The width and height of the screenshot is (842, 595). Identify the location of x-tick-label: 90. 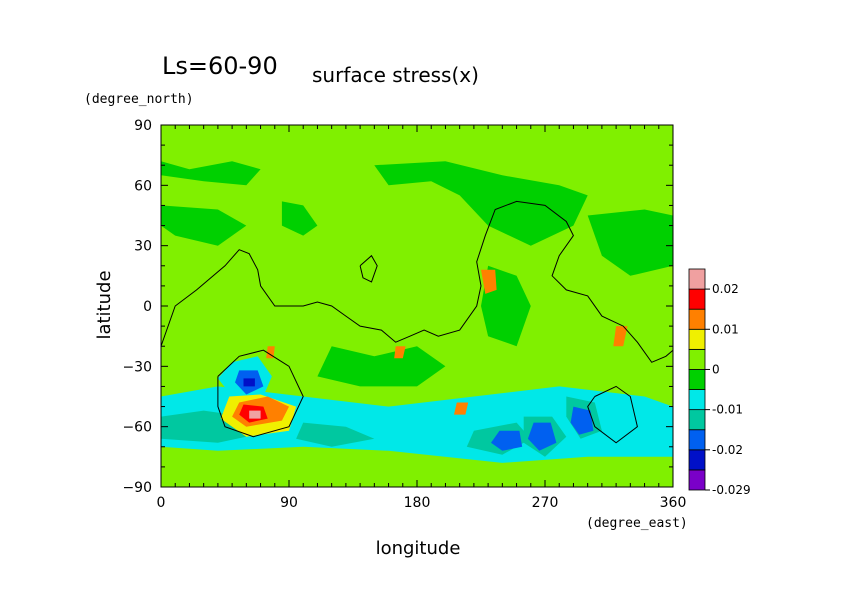
(289, 503).